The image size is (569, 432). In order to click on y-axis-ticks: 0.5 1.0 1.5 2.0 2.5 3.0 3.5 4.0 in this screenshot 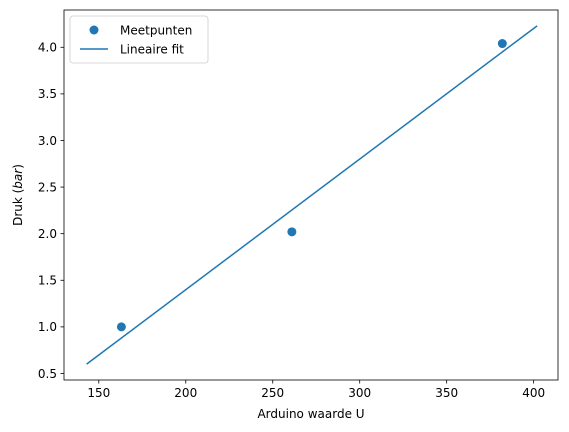, I will do `click(51, 211)`.